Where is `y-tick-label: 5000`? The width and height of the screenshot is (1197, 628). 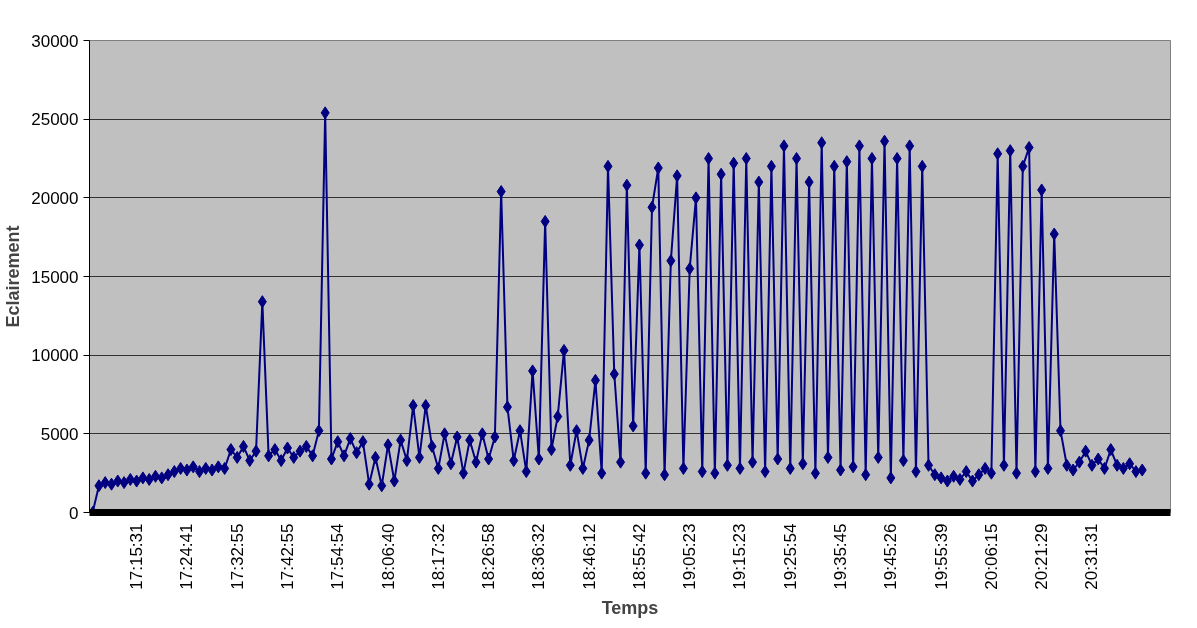
y-tick-label: 5000 is located at coordinates (59, 434).